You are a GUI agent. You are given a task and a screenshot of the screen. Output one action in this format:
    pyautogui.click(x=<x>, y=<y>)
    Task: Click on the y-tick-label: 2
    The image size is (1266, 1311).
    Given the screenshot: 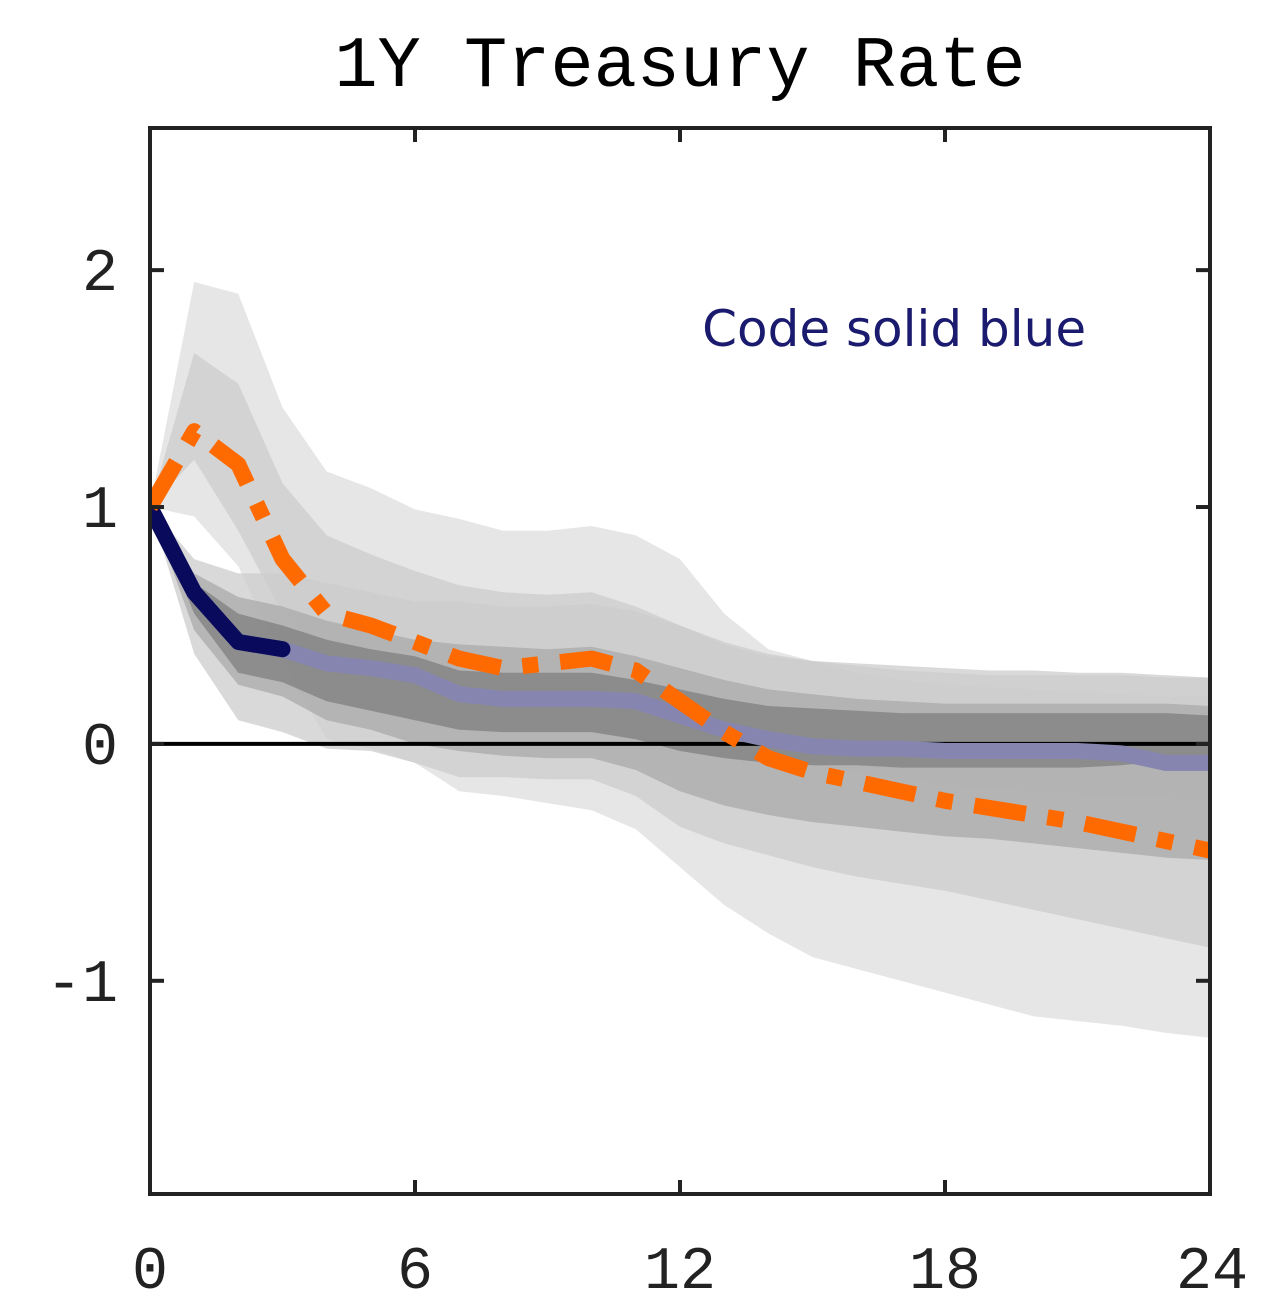 What is the action you would take?
    pyautogui.click(x=100, y=275)
    